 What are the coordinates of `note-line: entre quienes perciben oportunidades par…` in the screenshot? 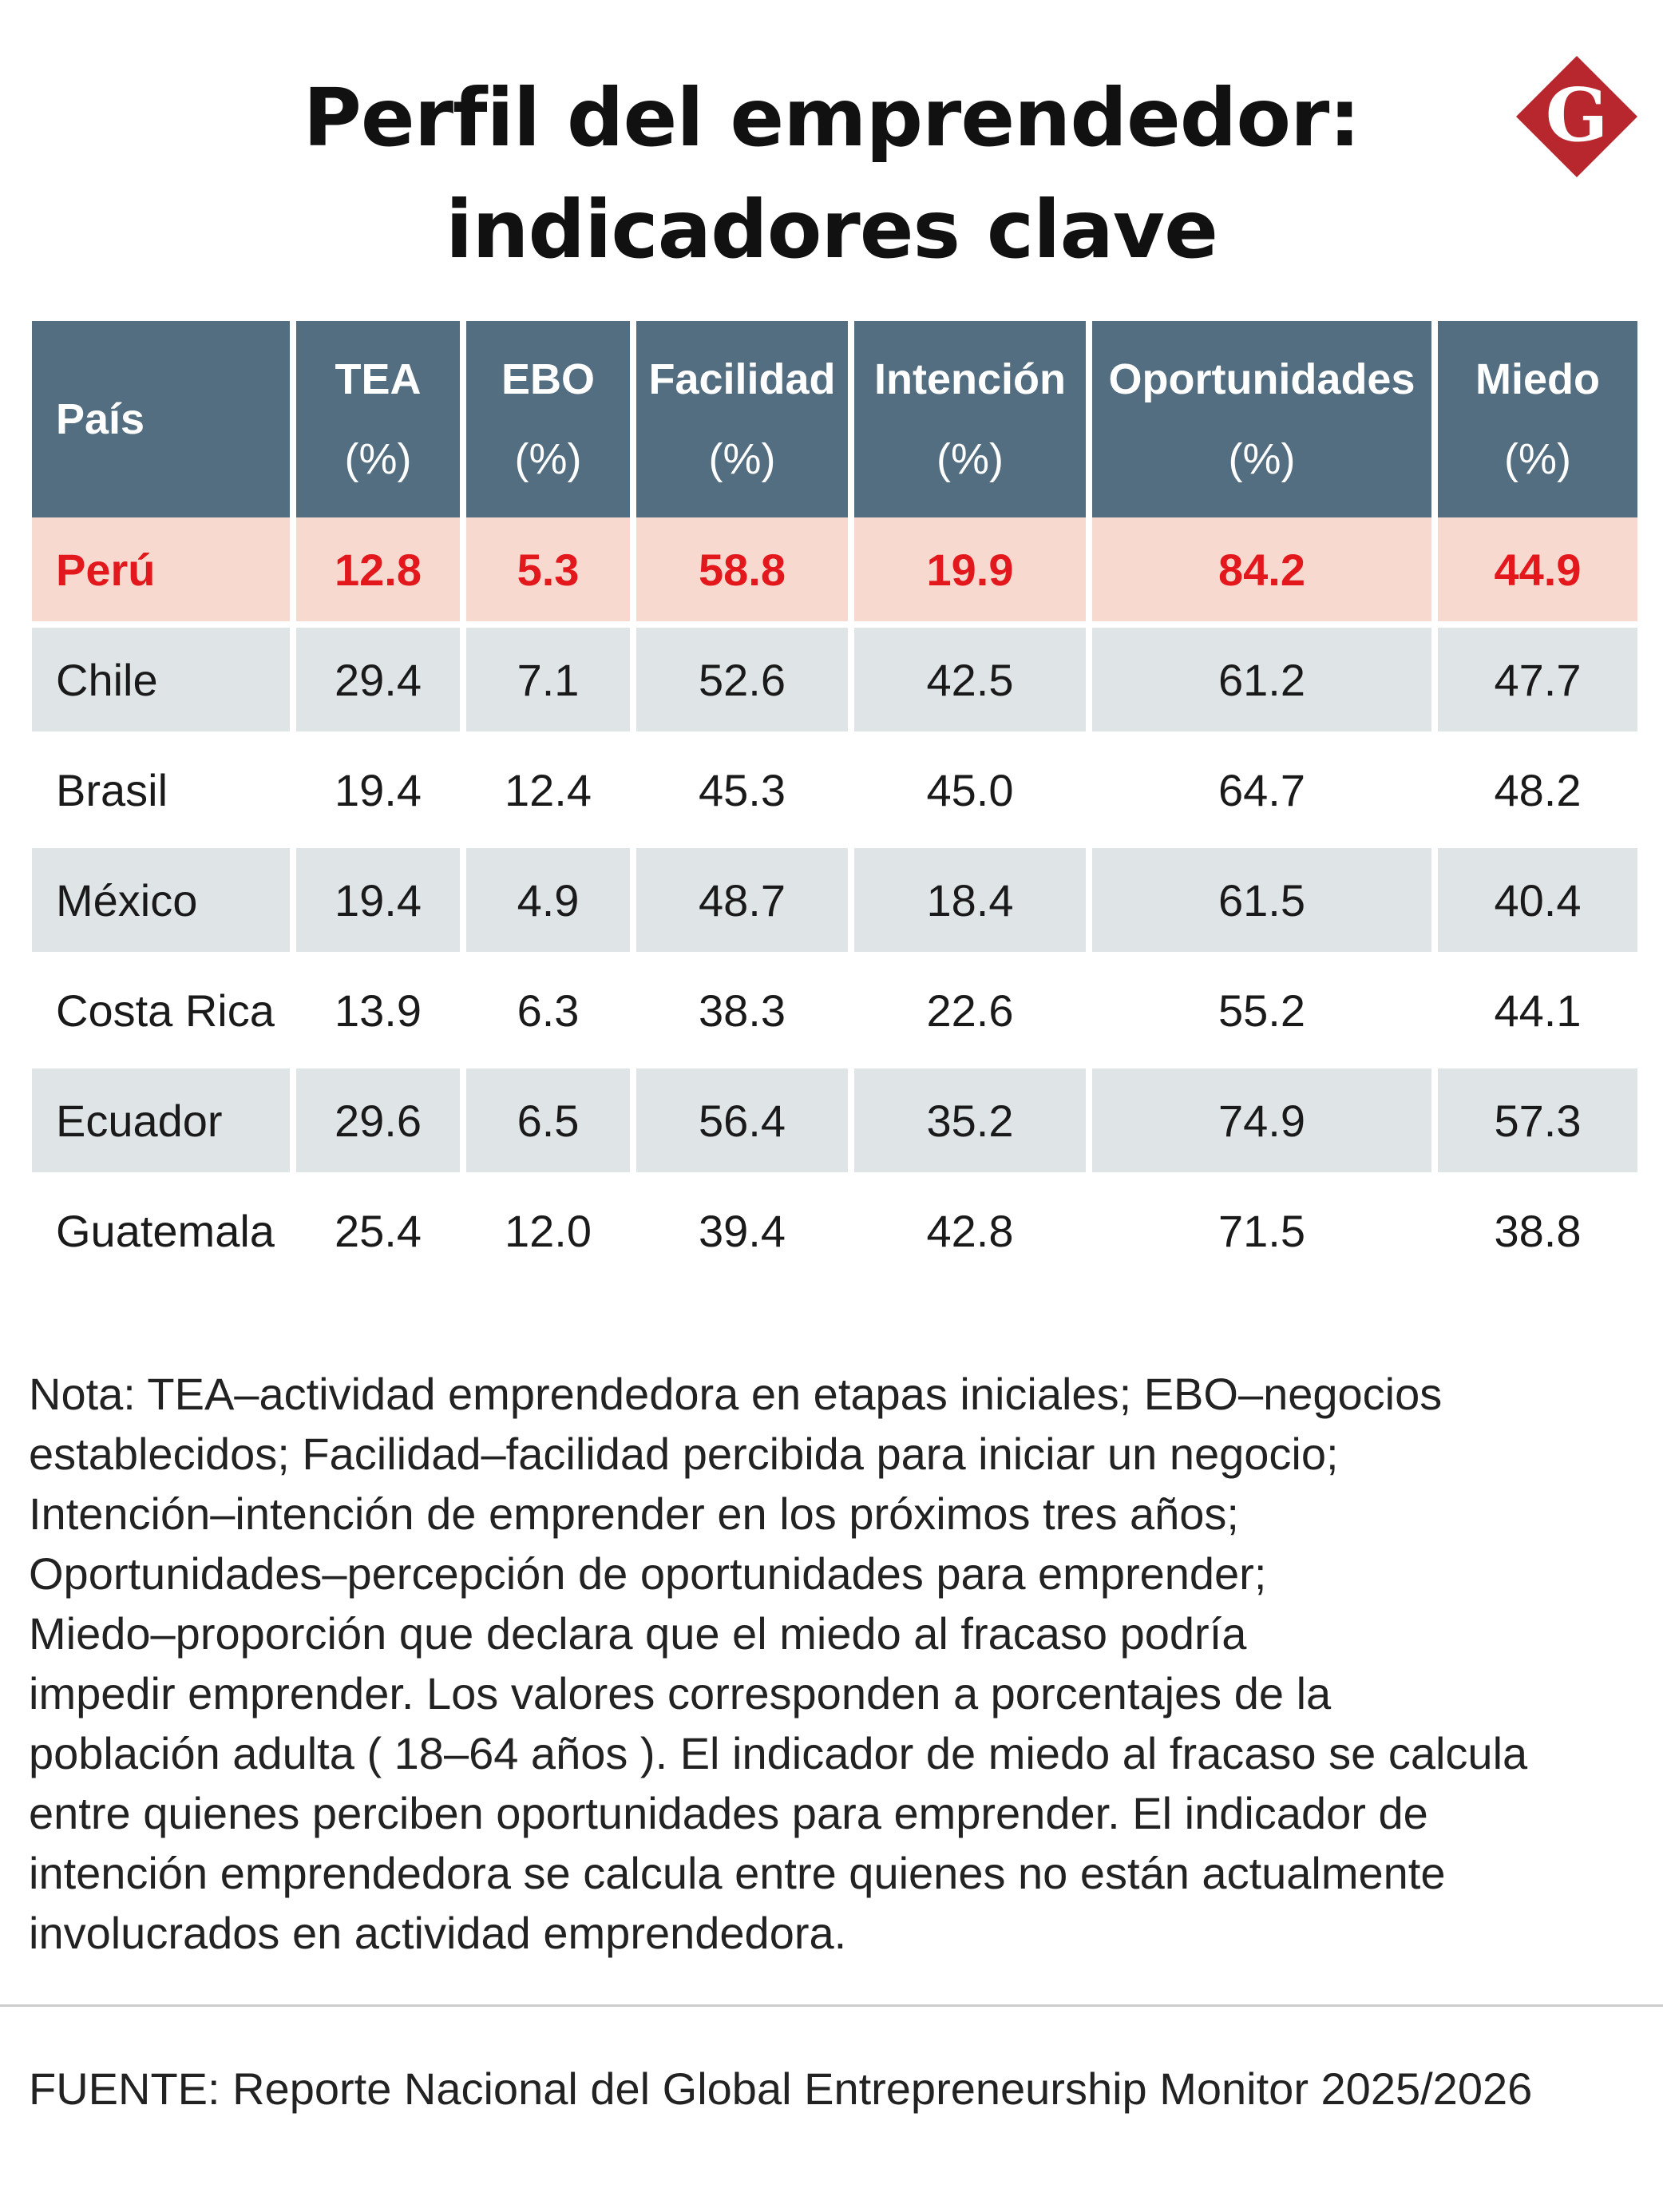 It's located at (728, 1813).